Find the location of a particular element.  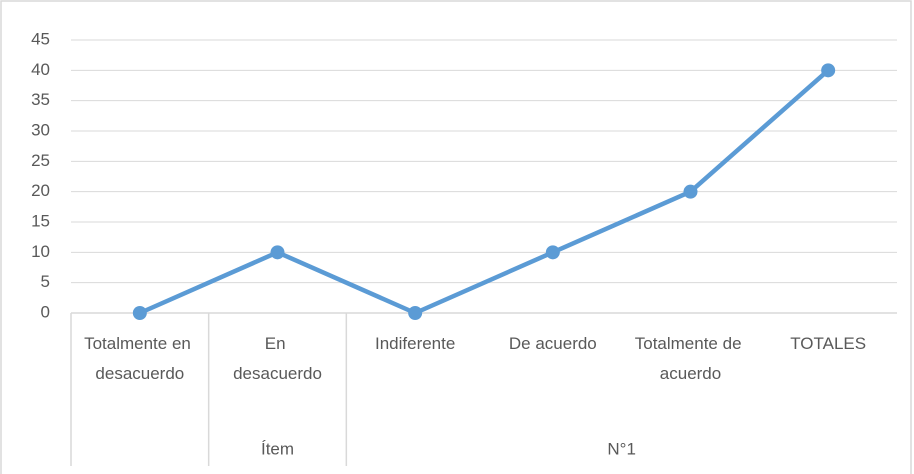

y-tick-label: 5 is located at coordinates (45, 281).